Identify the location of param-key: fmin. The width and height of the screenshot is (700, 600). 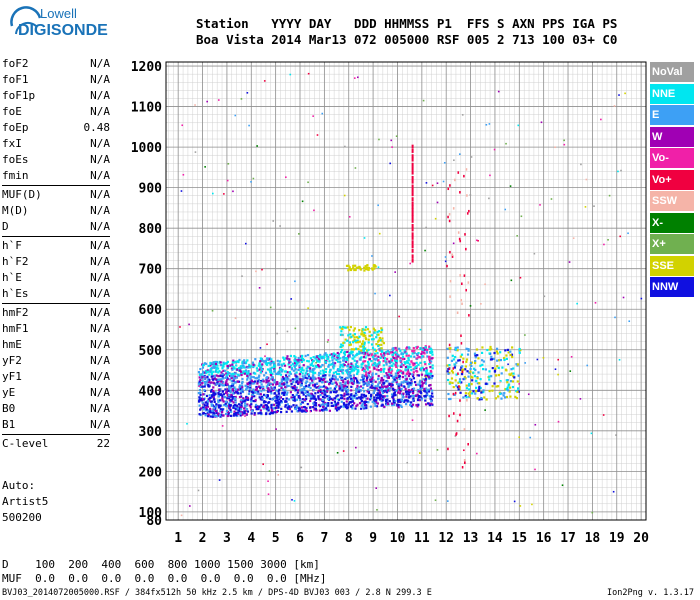
(15, 175).